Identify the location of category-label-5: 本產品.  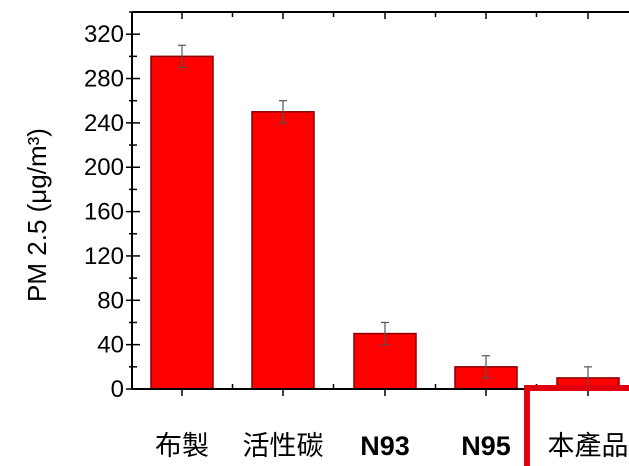
(588, 446).